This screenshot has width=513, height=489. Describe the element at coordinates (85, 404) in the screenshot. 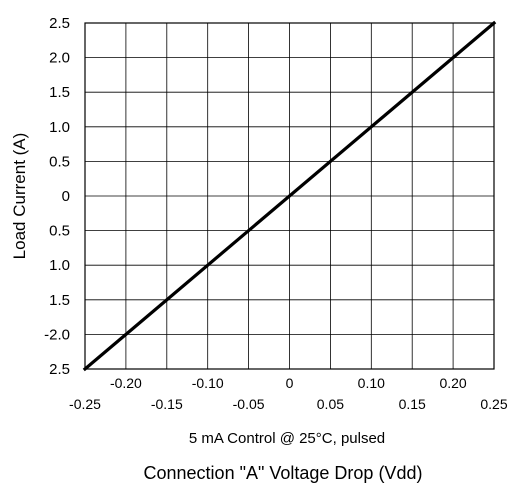

I see `x-tick-label: -0.25` at that location.